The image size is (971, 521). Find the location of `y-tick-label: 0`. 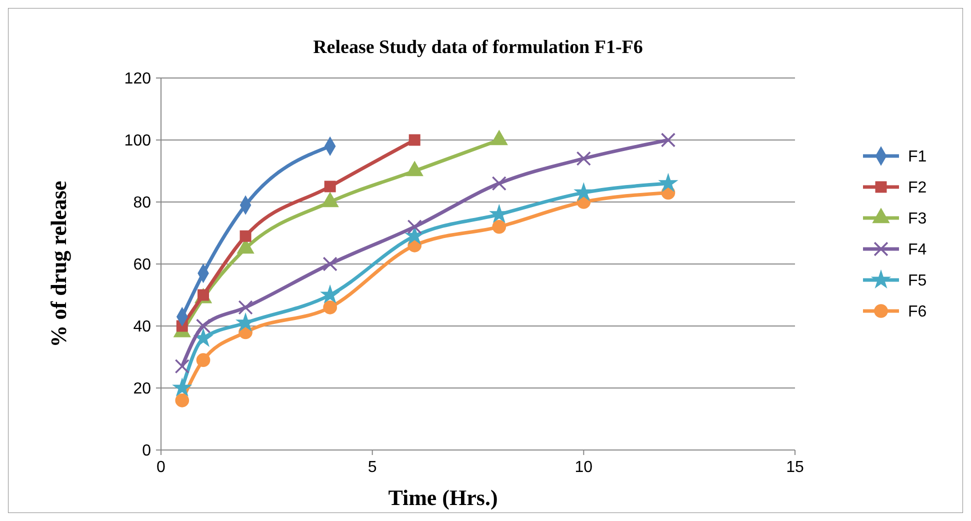

y-tick-label: 0 is located at coordinates (147, 451).